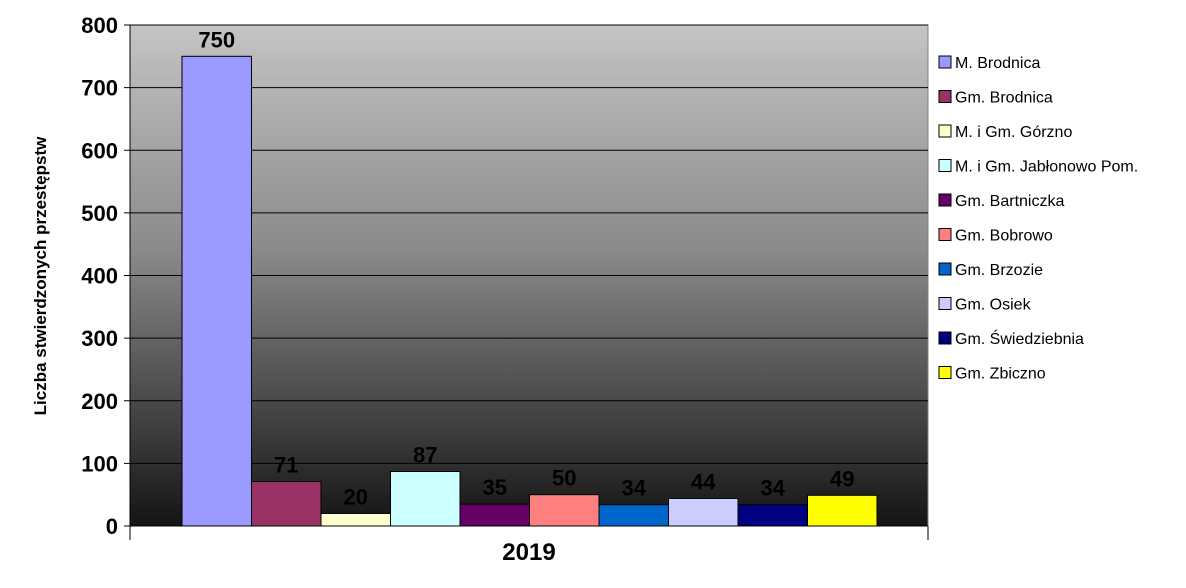 The height and width of the screenshot is (588, 1186). Describe the element at coordinates (999, 270) in the screenshot. I see `legend-label: Gm. Brzozie` at that location.